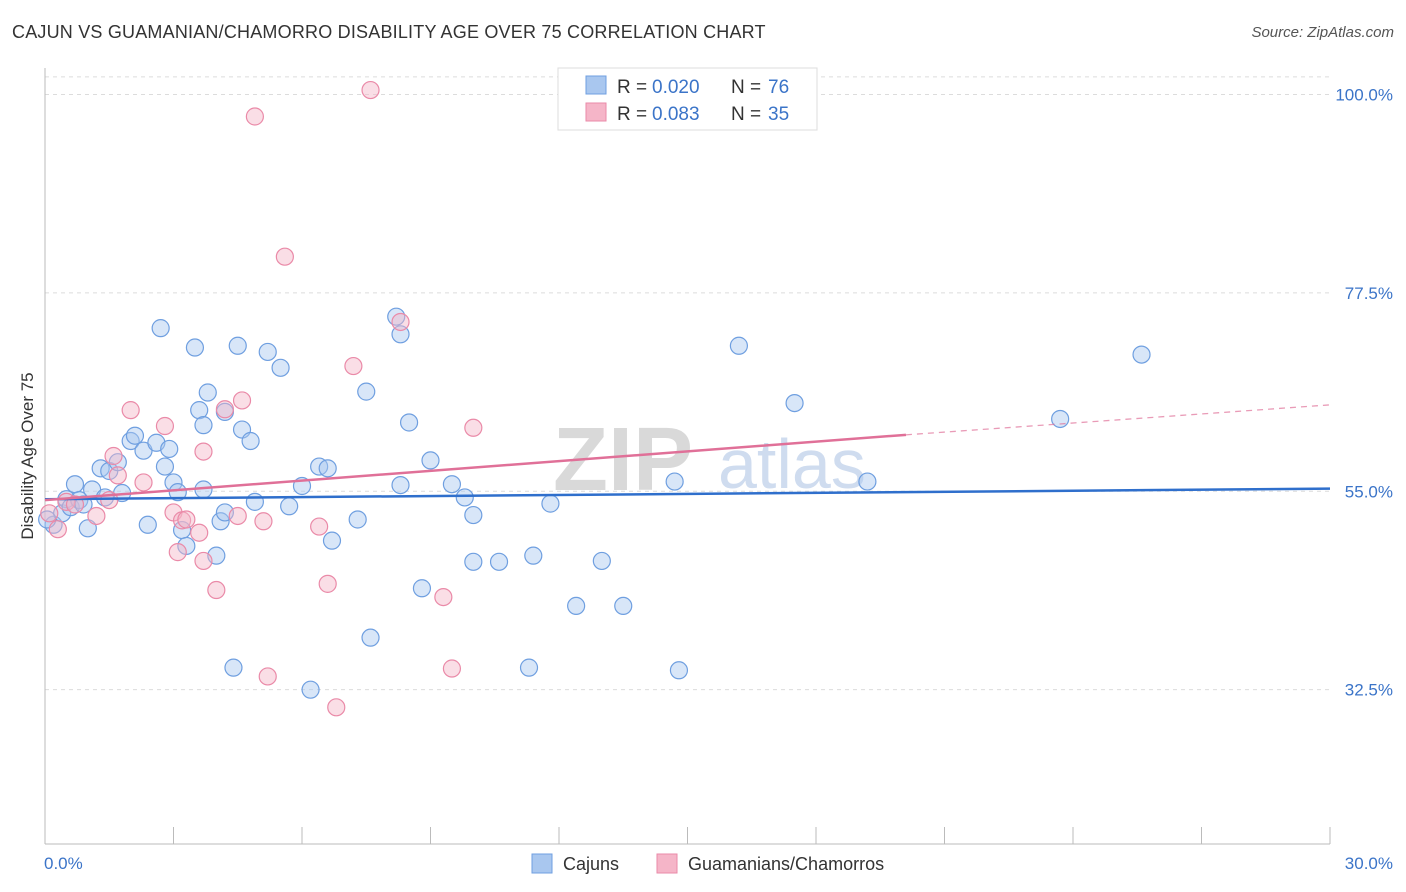  Describe the element at coordinates (792, 464) in the screenshot. I see `watermark-atlas: atlas` at that location.